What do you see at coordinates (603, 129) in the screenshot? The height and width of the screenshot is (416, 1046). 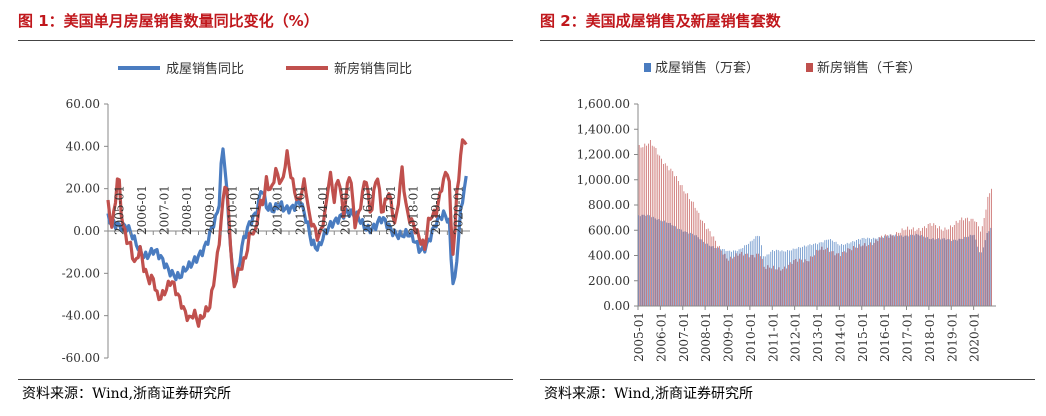 I see `y-tick-label: 1,400.00` at bounding box center [603, 129].